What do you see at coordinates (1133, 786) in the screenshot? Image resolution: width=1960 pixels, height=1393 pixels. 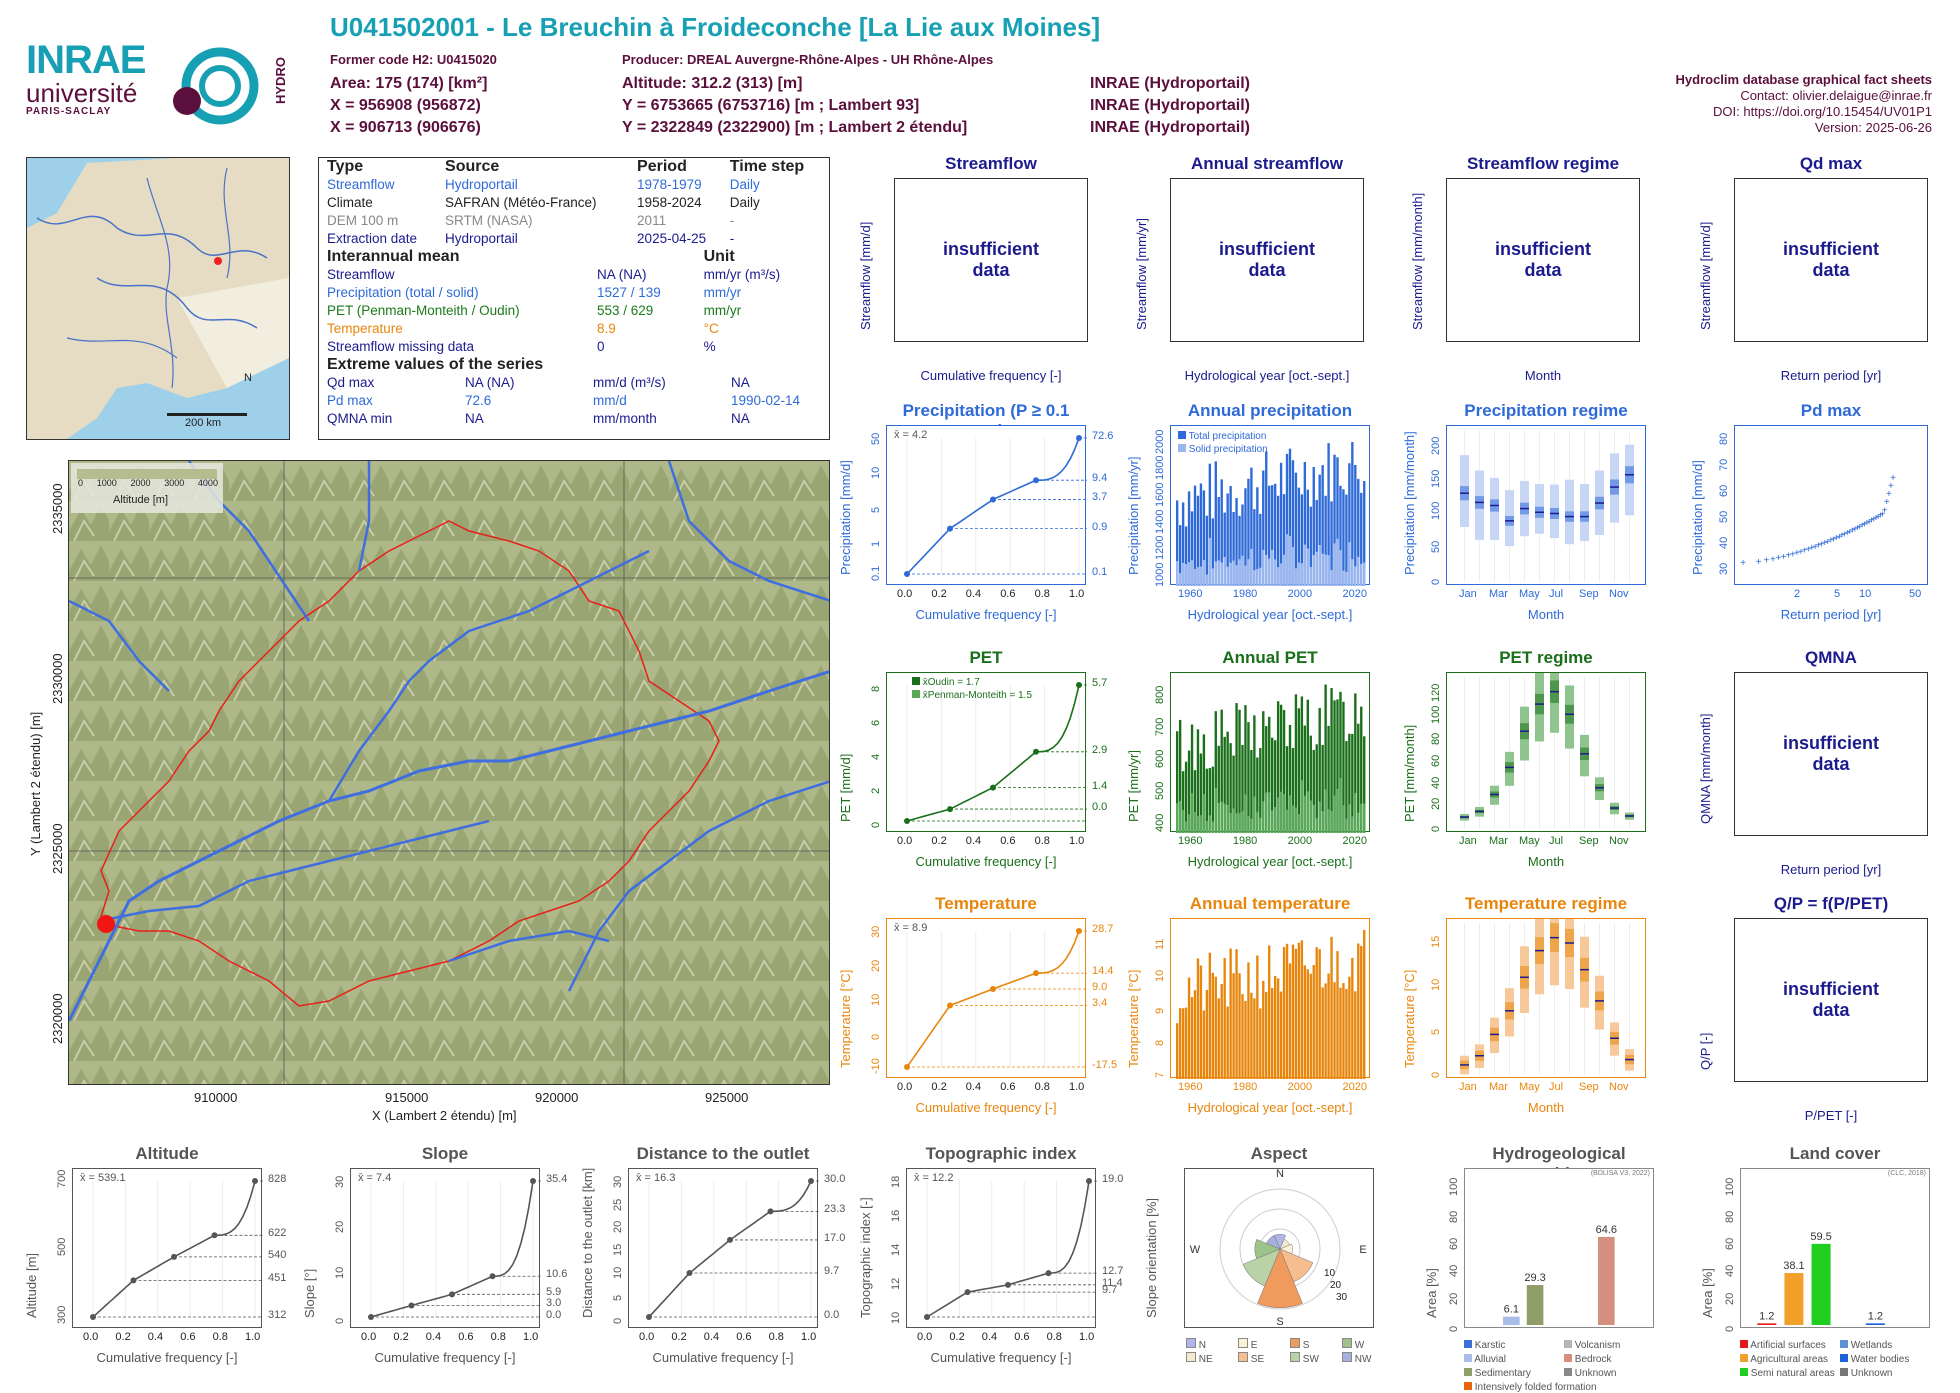 I see `annual_pet-ylabel: PET [mm/yr]` at bounding box center [1133, 786].